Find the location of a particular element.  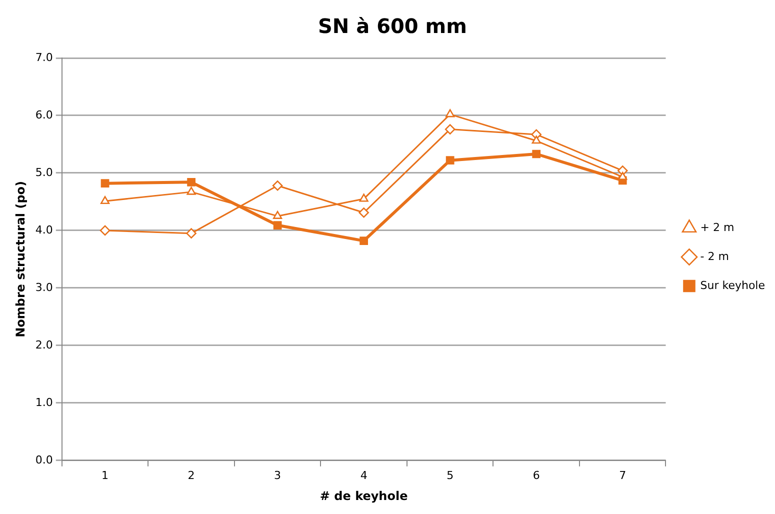

y-tick-label: 0.0 is located at coordinates (44, 459).